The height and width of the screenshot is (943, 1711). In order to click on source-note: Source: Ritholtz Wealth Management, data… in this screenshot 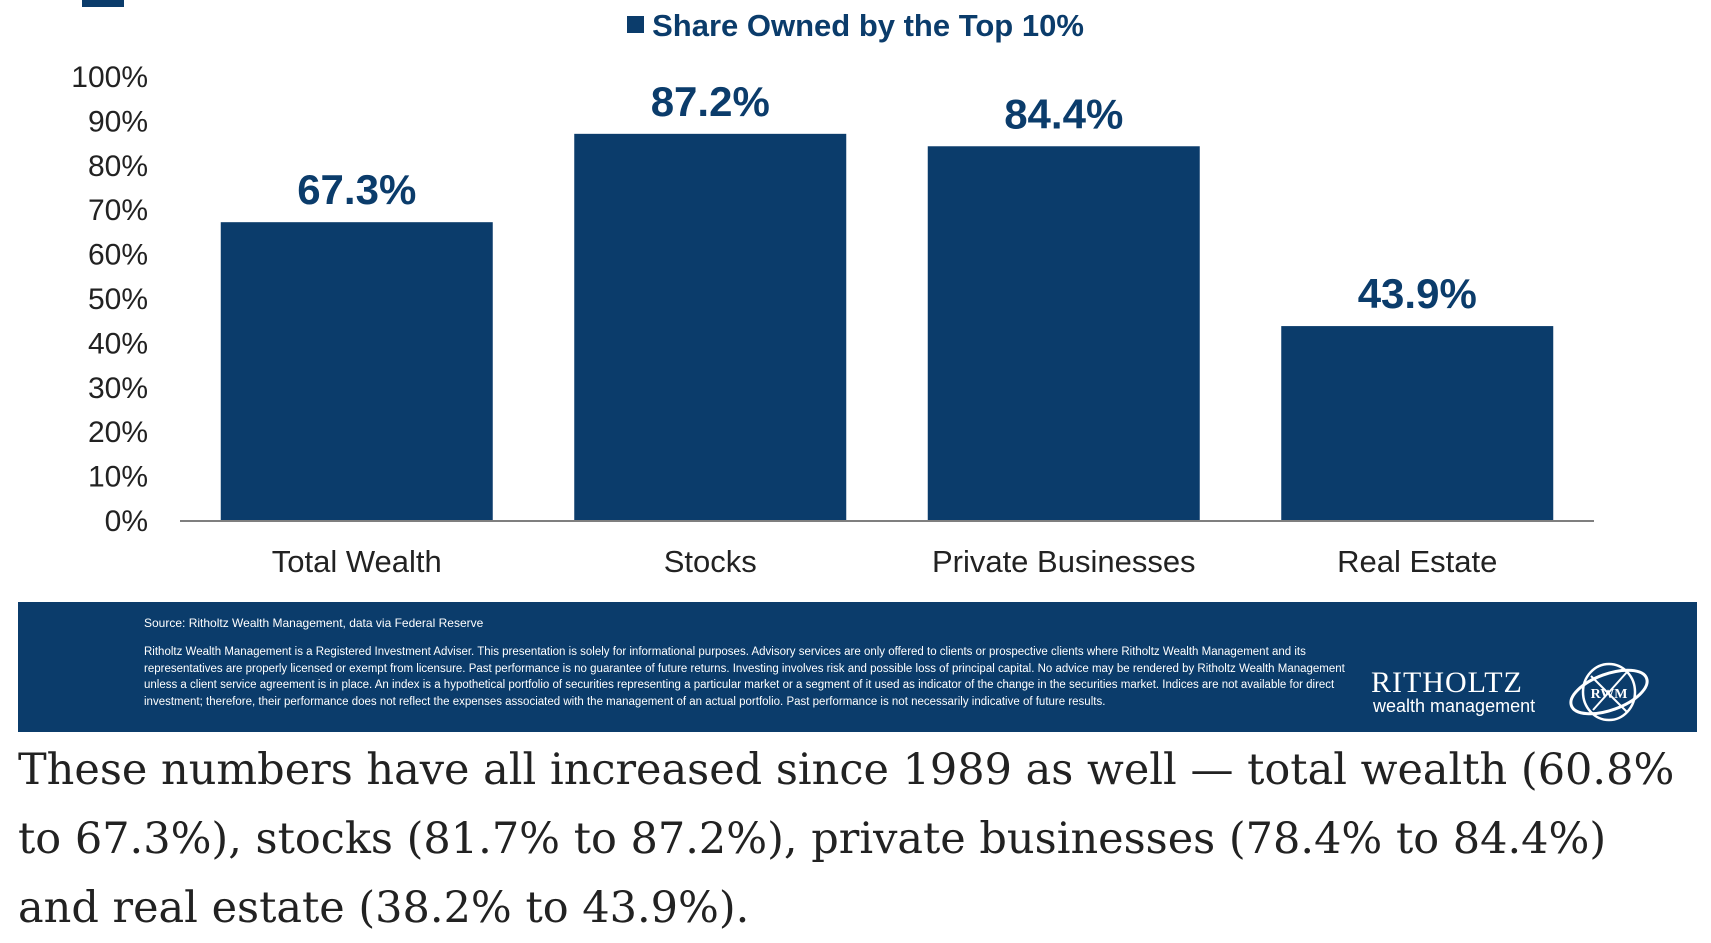, I will do `click(314, 623)`.